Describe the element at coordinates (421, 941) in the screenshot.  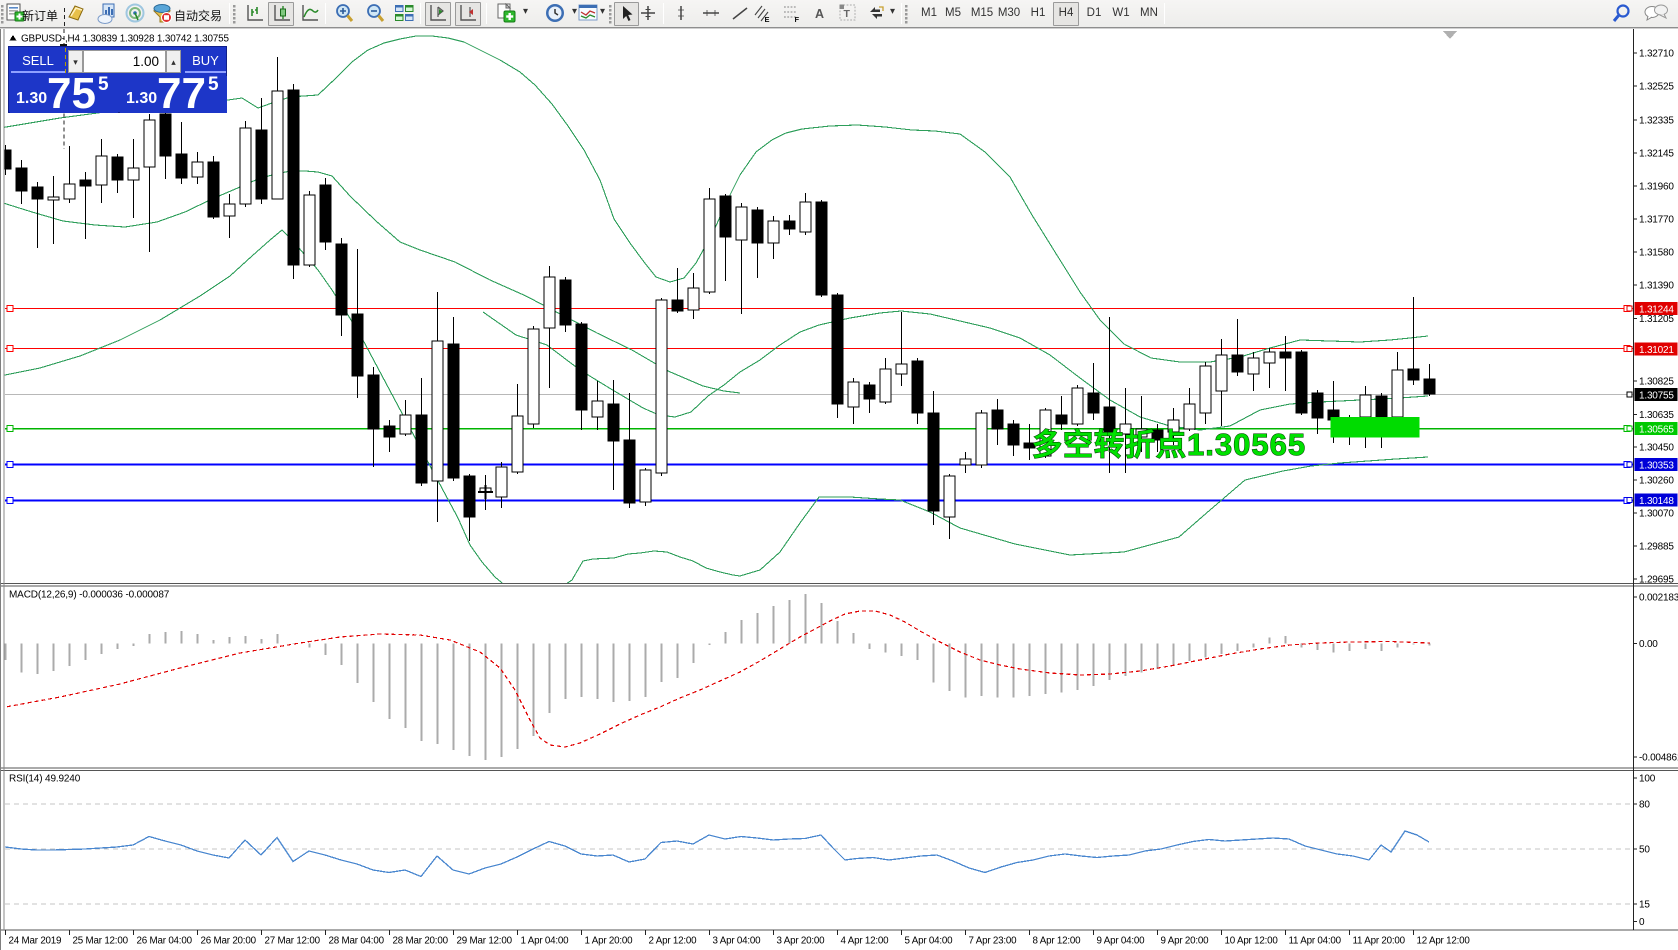
I see `svg-text: 28 Mar 20:00` at that location.